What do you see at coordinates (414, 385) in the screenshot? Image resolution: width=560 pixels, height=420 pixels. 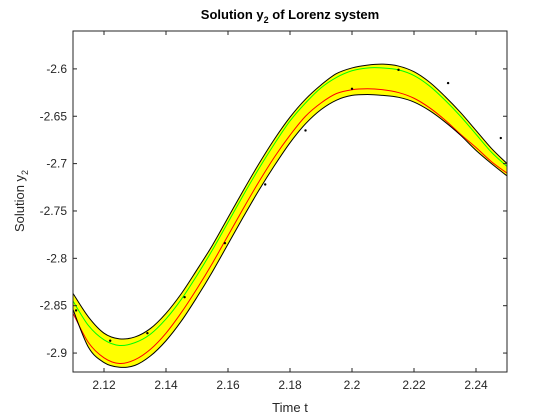 I see `x-tick-label-5: 2.22` at bounding box center [414, 385].